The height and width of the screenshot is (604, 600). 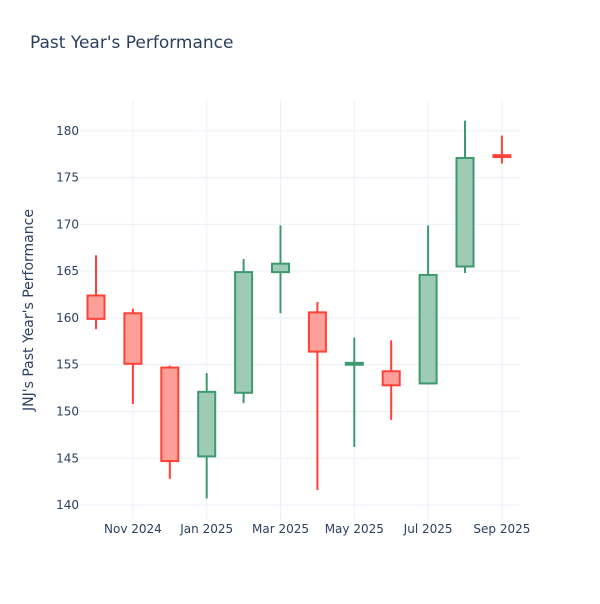 What do you see at coordinates (354, 529) in the screenshot?
I see `x-tick-label: May 2025` at bounding box center [354, 529].